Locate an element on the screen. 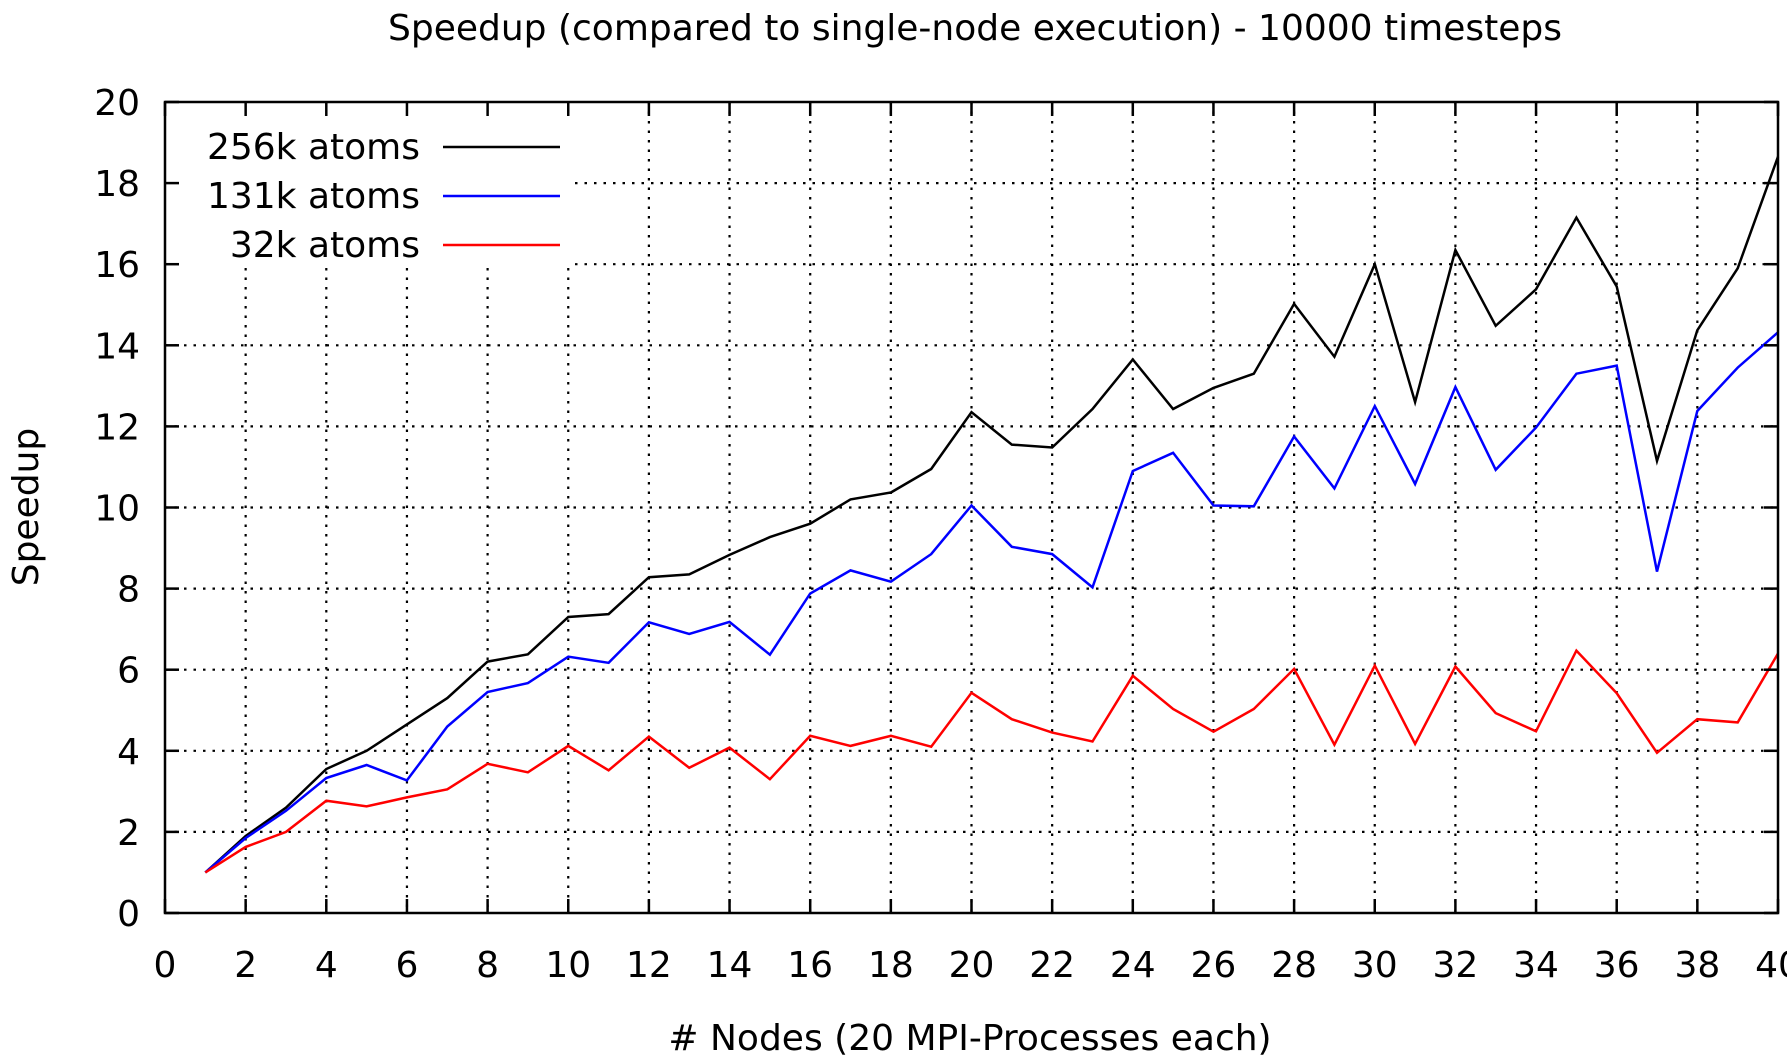  x-tick-label: 30 is located at coordinates (1375, 965).